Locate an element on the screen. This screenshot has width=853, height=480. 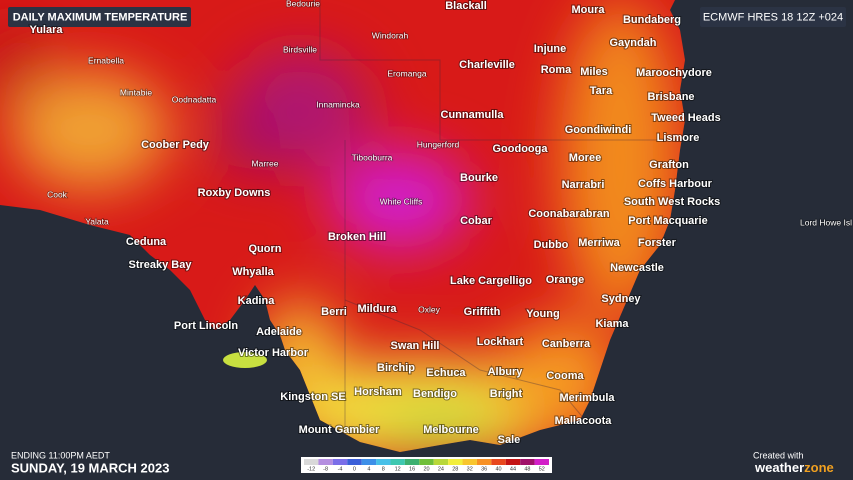
place-label: Bundaberg is located at coordinates (652, 20).